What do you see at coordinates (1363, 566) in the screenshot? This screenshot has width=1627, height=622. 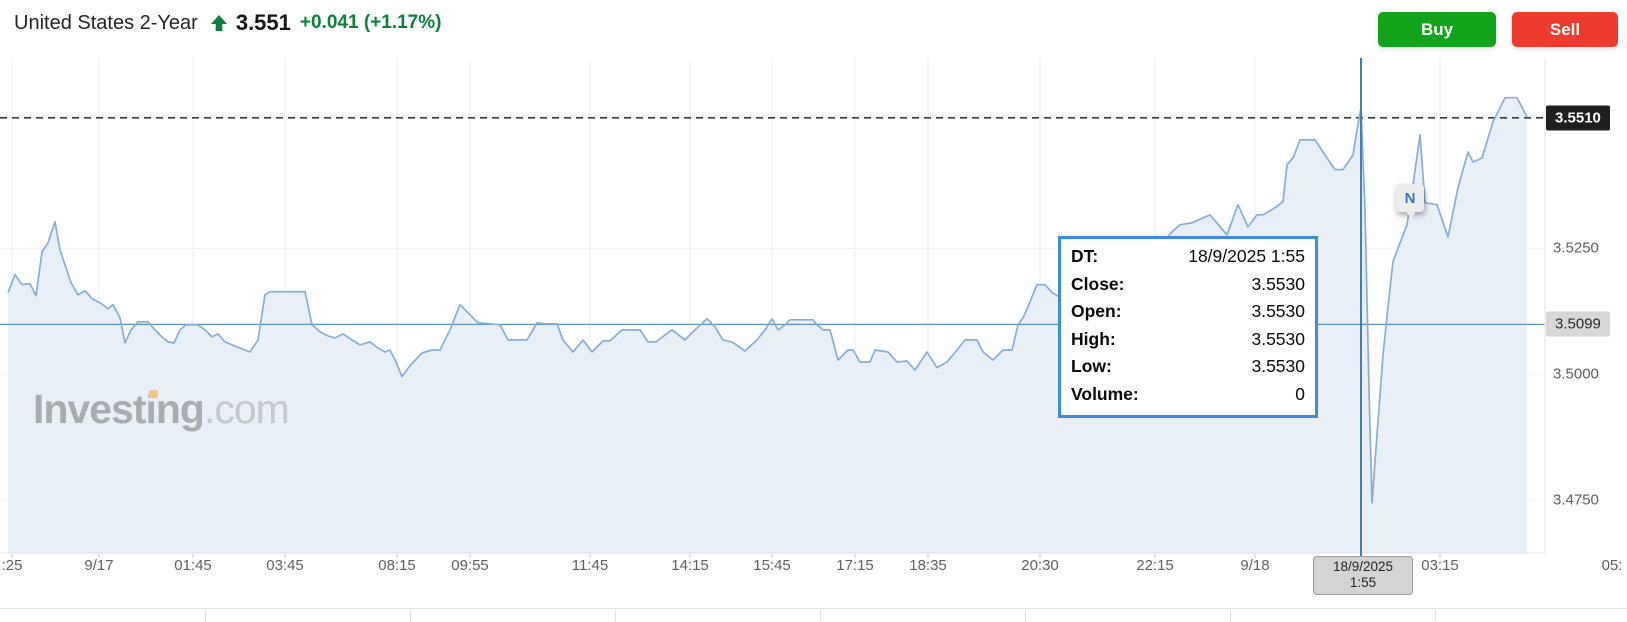 I see `crosshair-date: 18/9/2025` at bounding box center [1363, 566].